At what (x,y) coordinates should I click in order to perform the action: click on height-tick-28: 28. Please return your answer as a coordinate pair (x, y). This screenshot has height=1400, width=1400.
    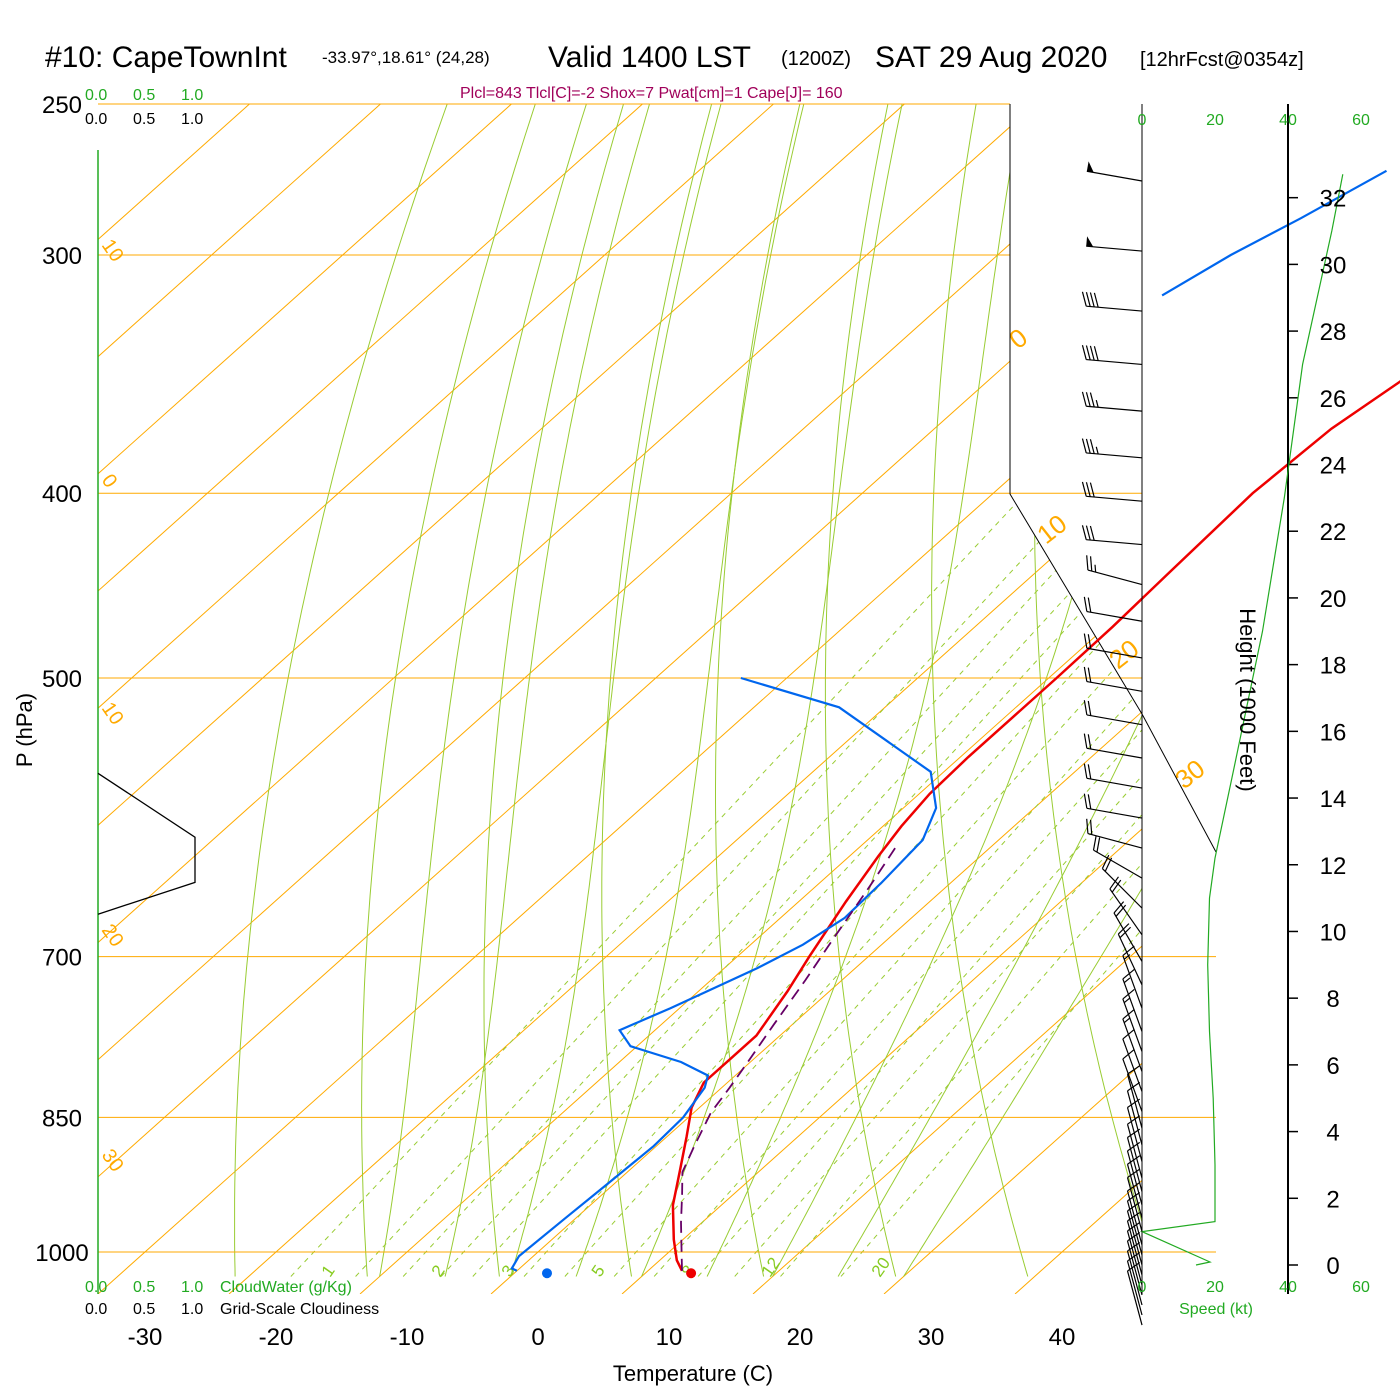
    Looking at the image, I should click on (1333, 332).